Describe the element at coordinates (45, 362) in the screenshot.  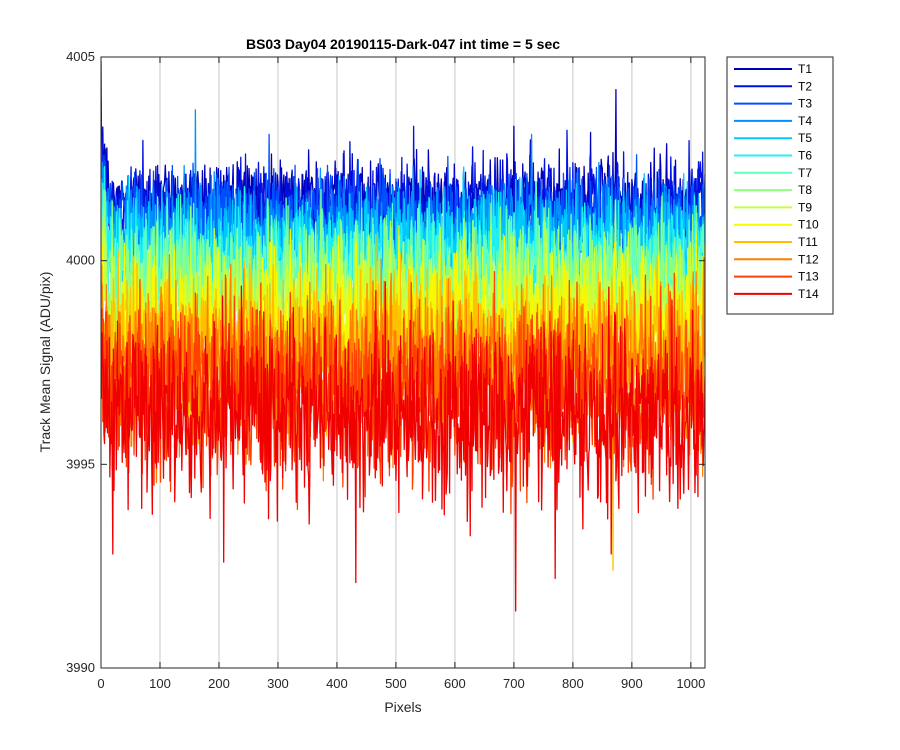
I see `y-axis-label: Track Mean Signal (ADU/pix)` at that location.